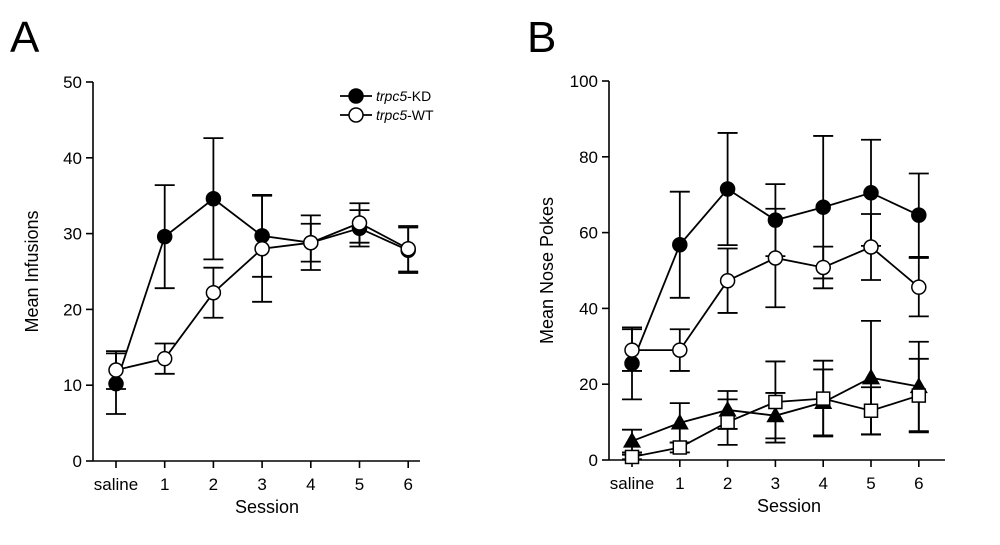  I want to click on panel-letter-a: A, so click(25, 37).